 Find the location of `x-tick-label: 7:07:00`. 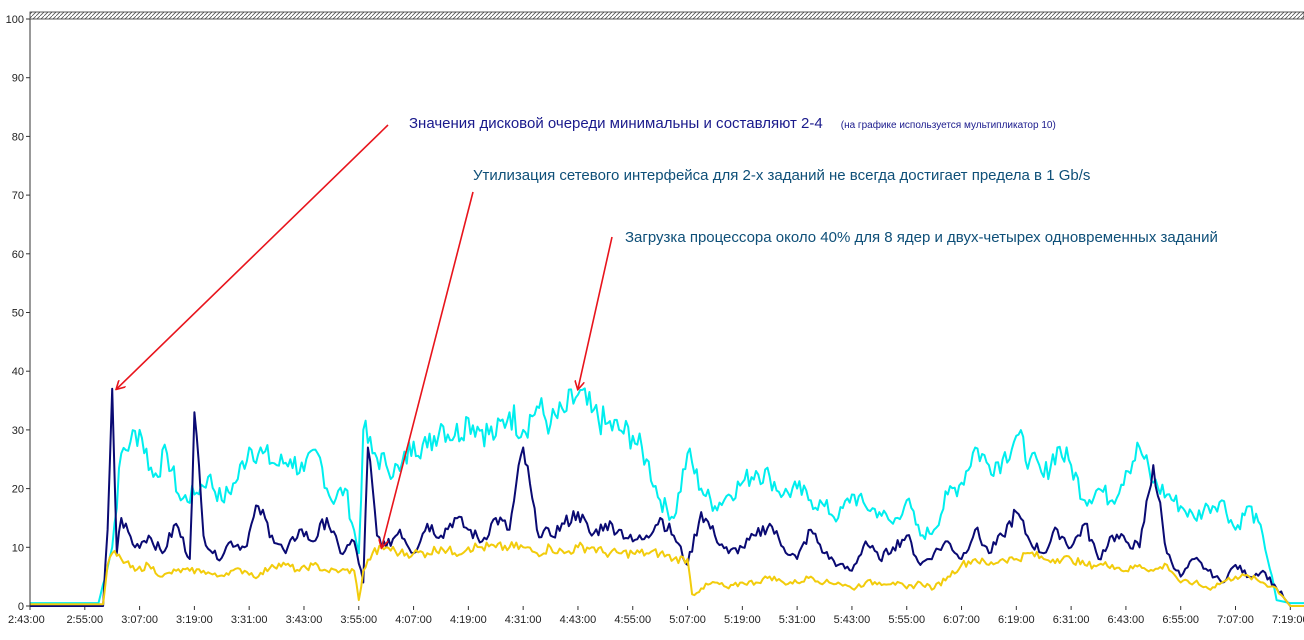

x-tick-label: 7:07:00 is located at coordinates (1235, 620).